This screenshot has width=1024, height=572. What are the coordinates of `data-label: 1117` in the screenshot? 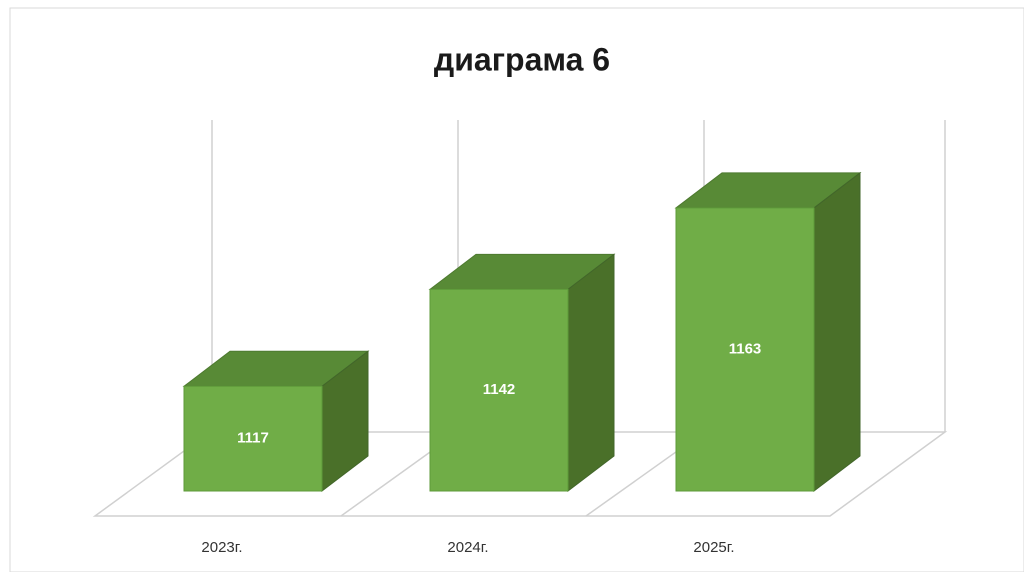 It's located at (253, 438).